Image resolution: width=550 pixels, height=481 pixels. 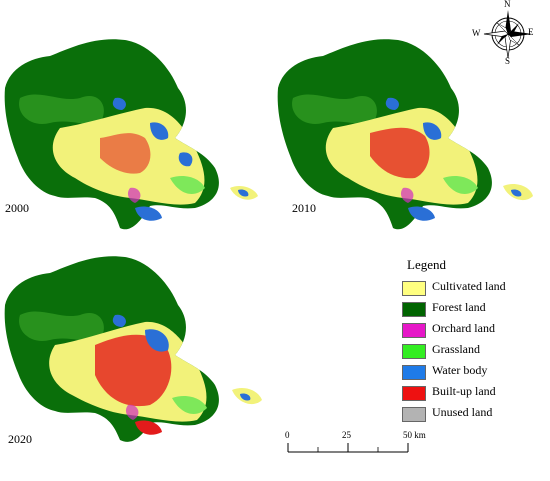 What do you see at coordinates (346, 435) in the screenshot?
I see `scale-label-25: 25` at bounding box center [346, 435].